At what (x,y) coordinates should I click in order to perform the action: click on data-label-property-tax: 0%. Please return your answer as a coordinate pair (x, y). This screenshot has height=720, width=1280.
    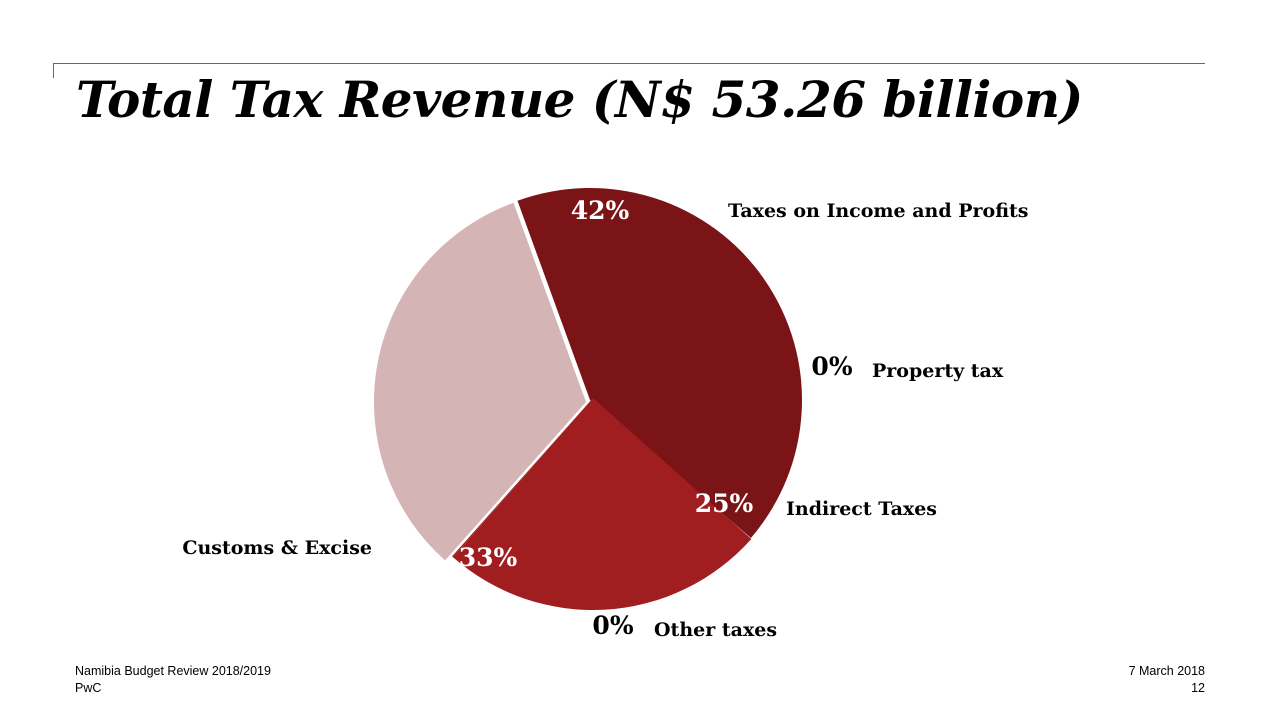
    Looking at the image, I should click on (831, 366).